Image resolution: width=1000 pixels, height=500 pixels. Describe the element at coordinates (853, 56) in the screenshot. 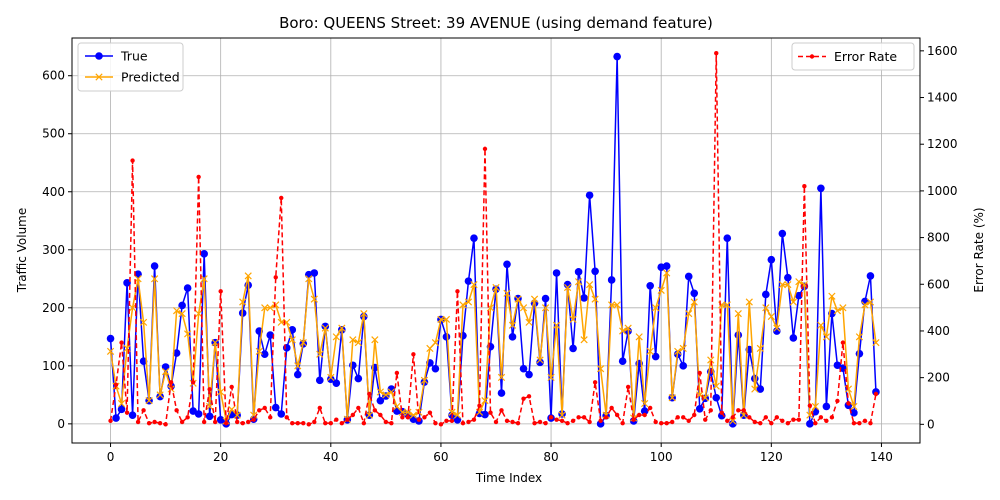

I see `legend-right-box` at that location.